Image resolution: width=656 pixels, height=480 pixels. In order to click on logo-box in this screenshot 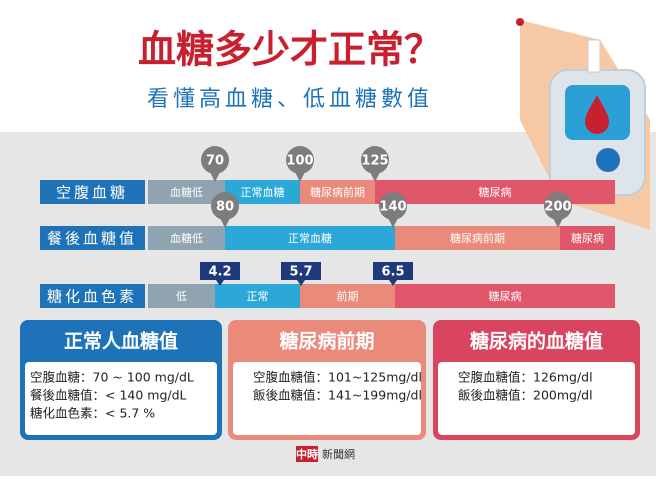, I will do `click(307, 454)`.